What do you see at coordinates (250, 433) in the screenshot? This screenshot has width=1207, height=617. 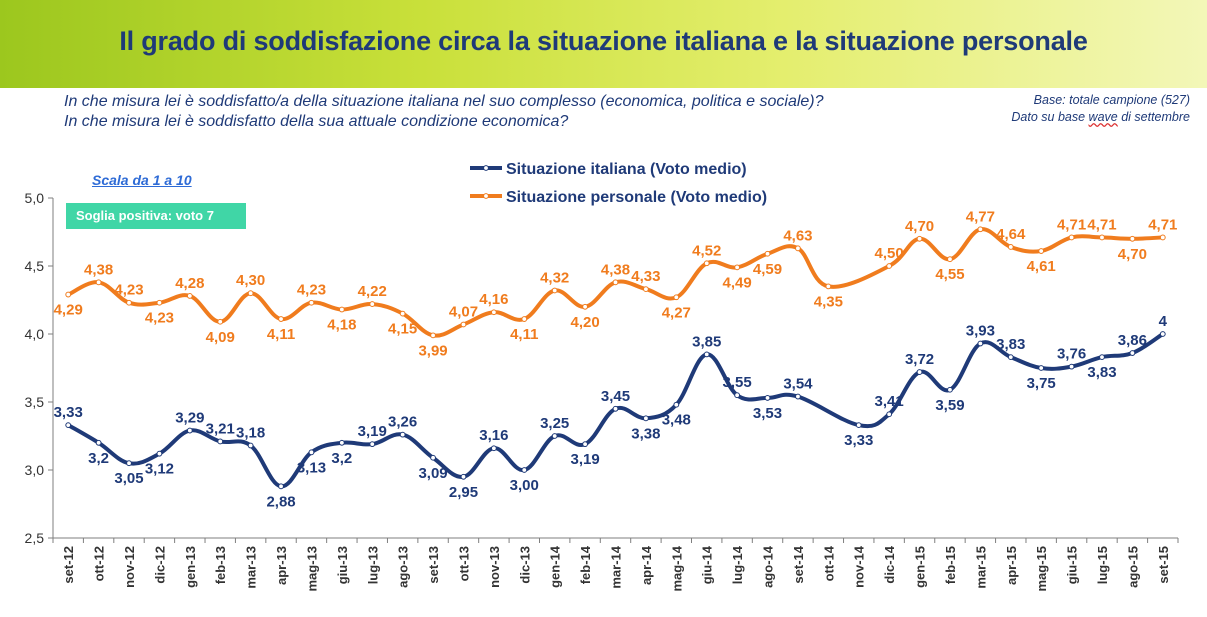 I see `series-italiana-data-label: 3,18` at bounding box center [250, 433].